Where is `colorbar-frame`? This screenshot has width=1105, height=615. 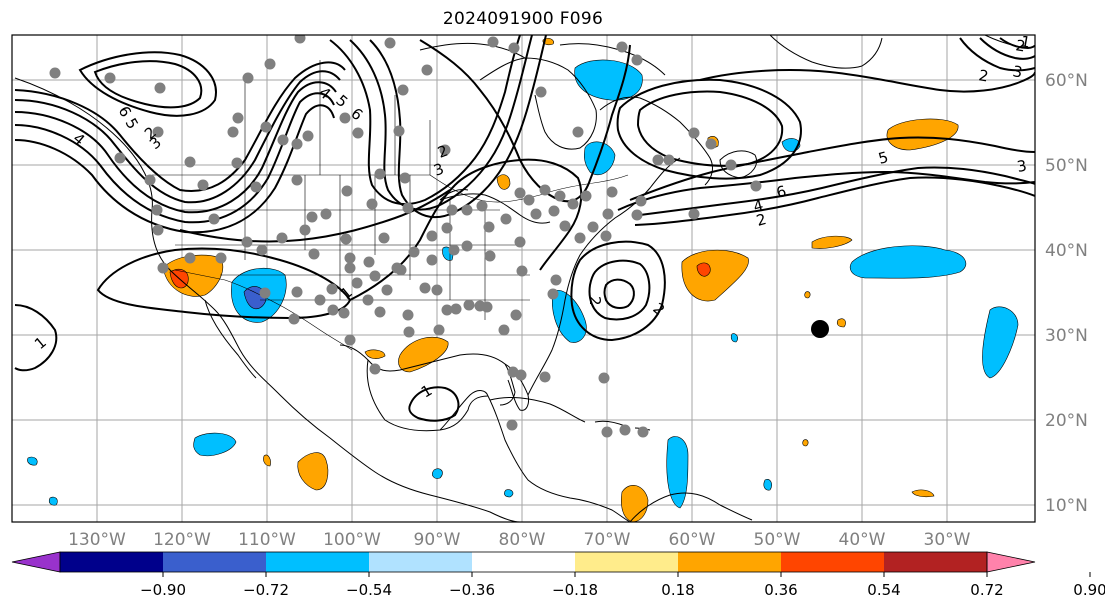
colorbar-frame is located at coordinates (523, 562).